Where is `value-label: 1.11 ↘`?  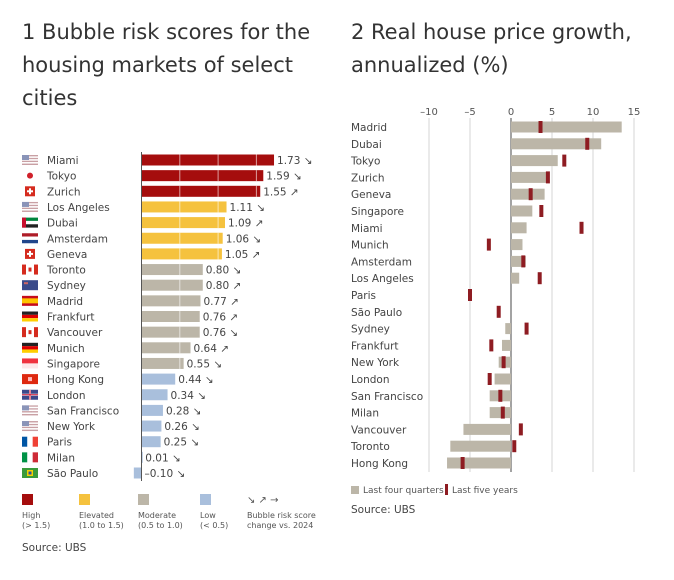 value-label: 1.11 ↘ is located at coordinates (248, 208).